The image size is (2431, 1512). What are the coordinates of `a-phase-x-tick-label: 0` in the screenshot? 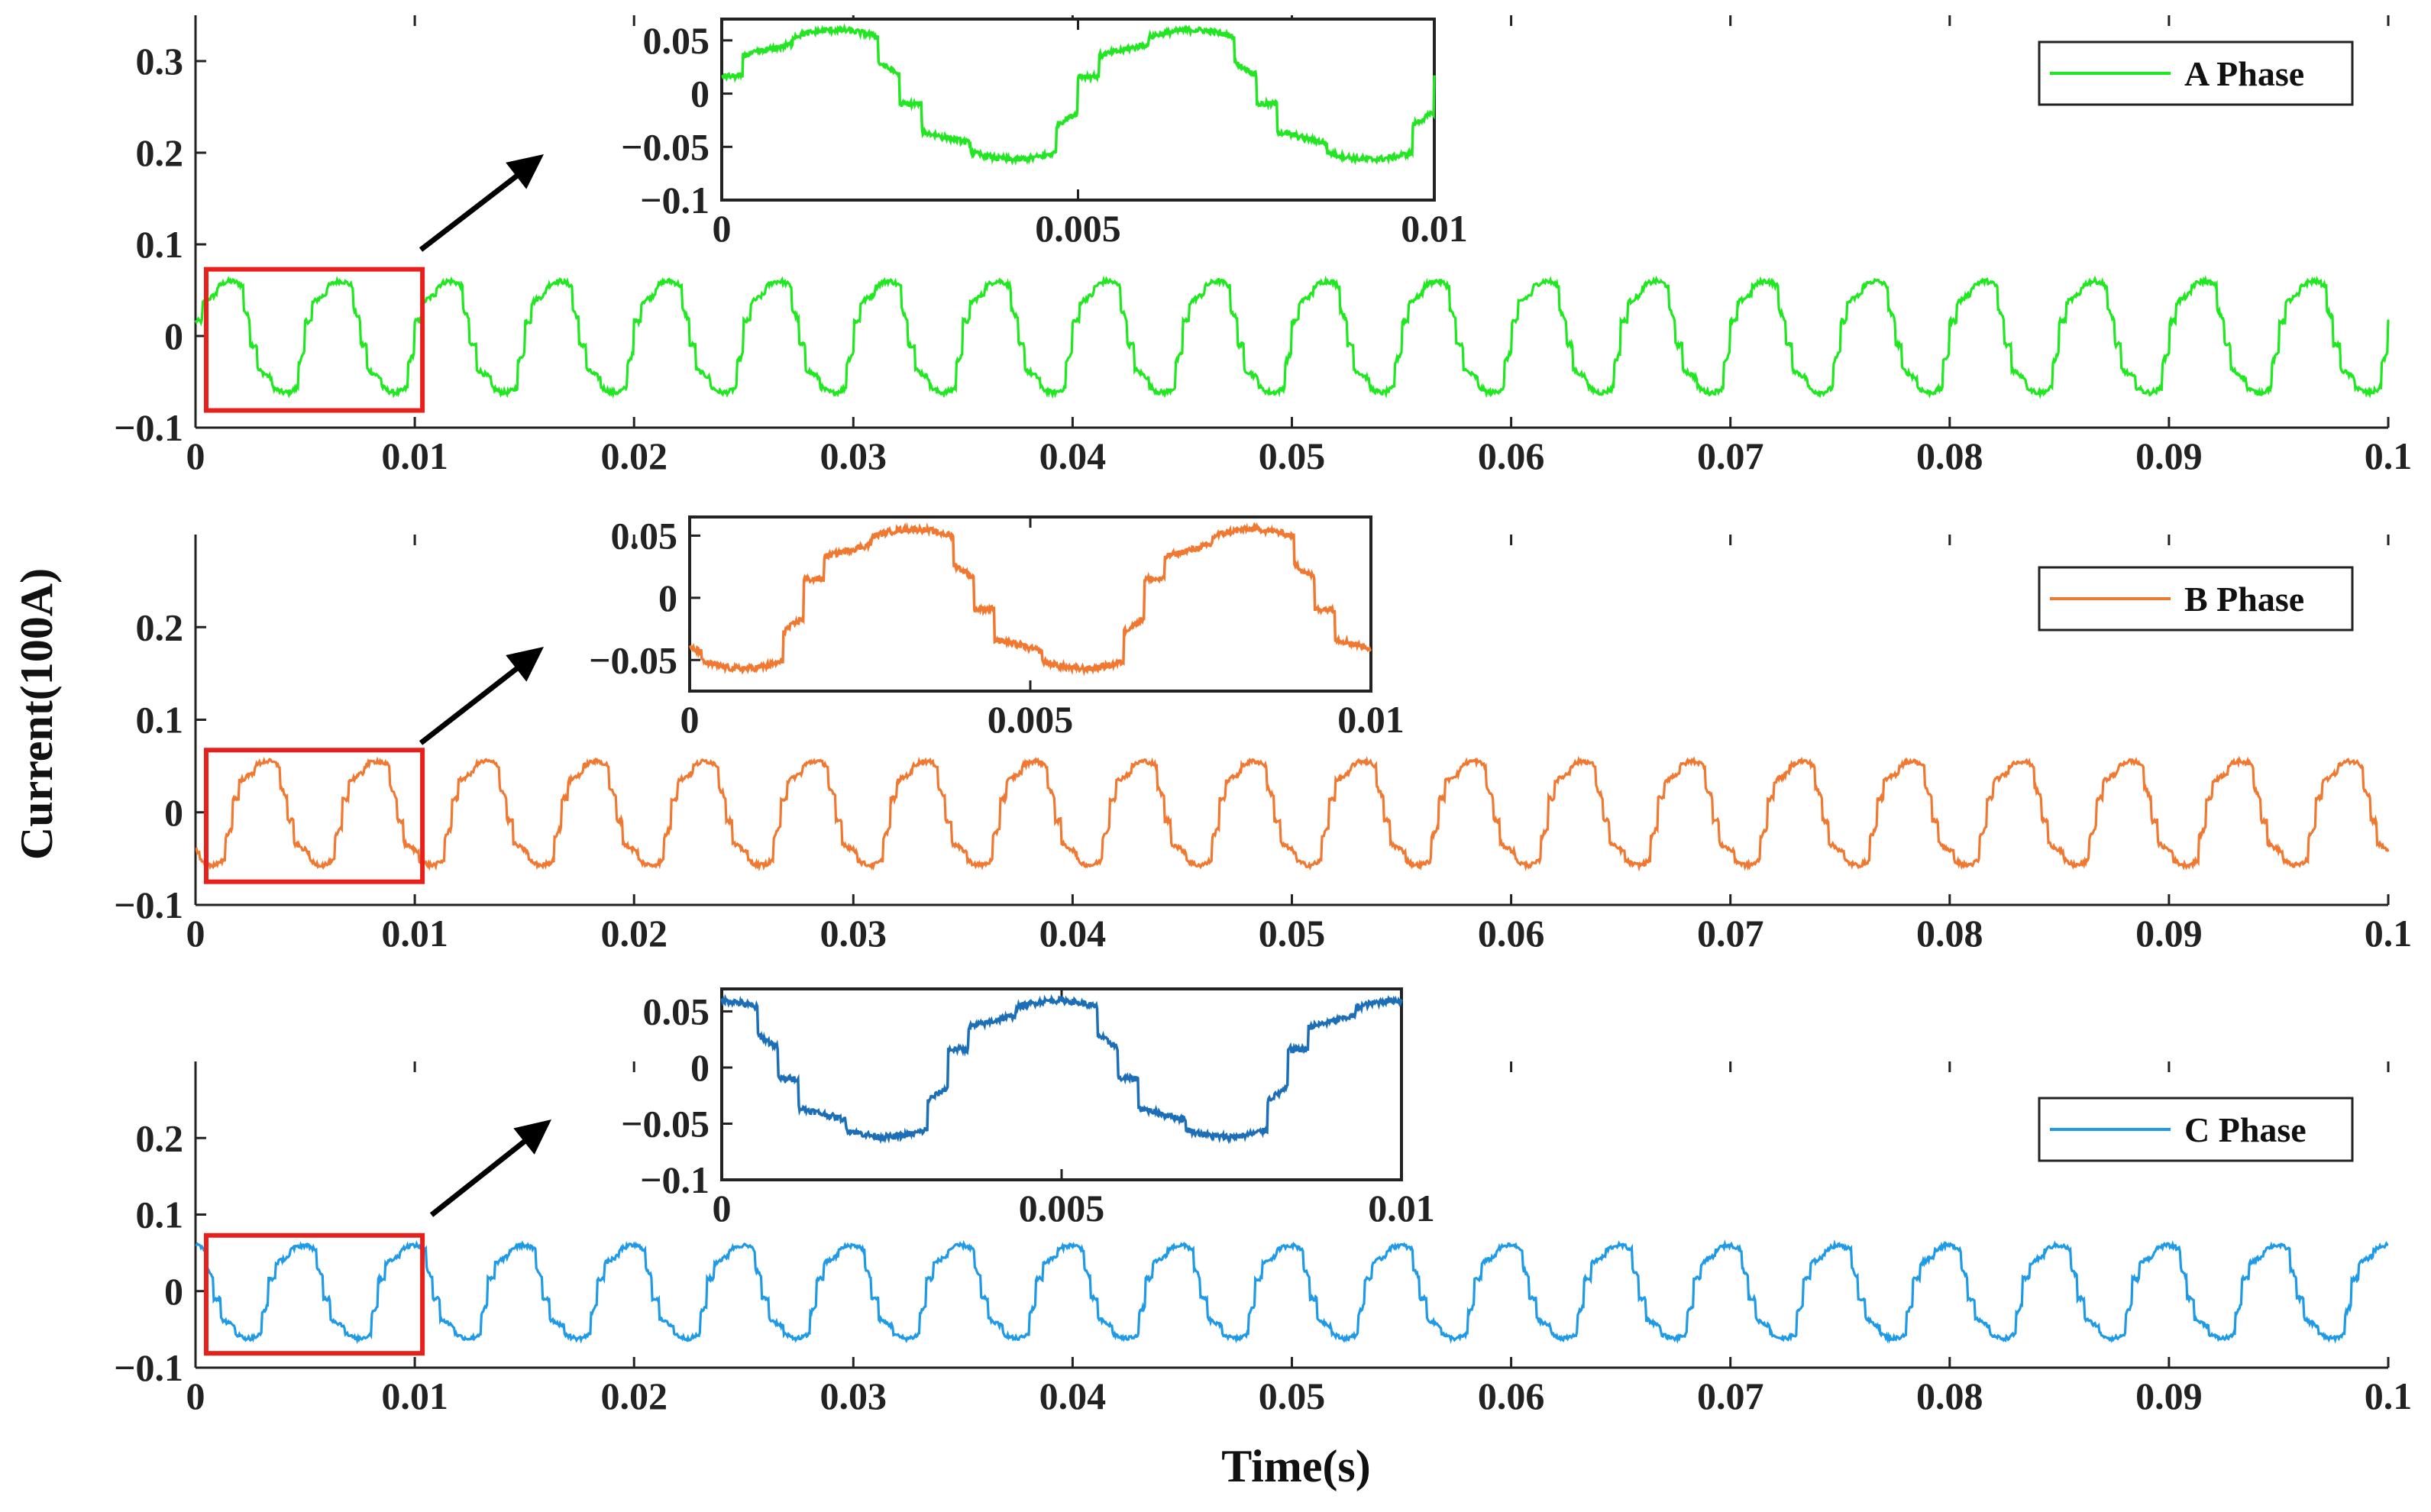 It's located at (196, 456).